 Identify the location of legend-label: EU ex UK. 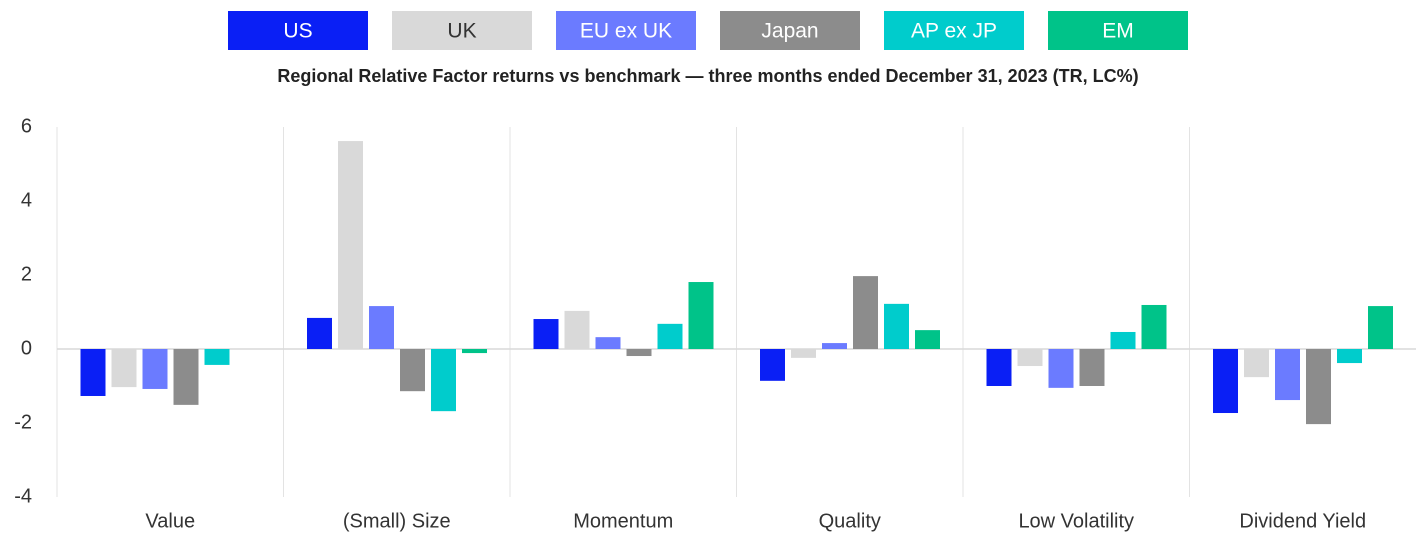
(626, 31).